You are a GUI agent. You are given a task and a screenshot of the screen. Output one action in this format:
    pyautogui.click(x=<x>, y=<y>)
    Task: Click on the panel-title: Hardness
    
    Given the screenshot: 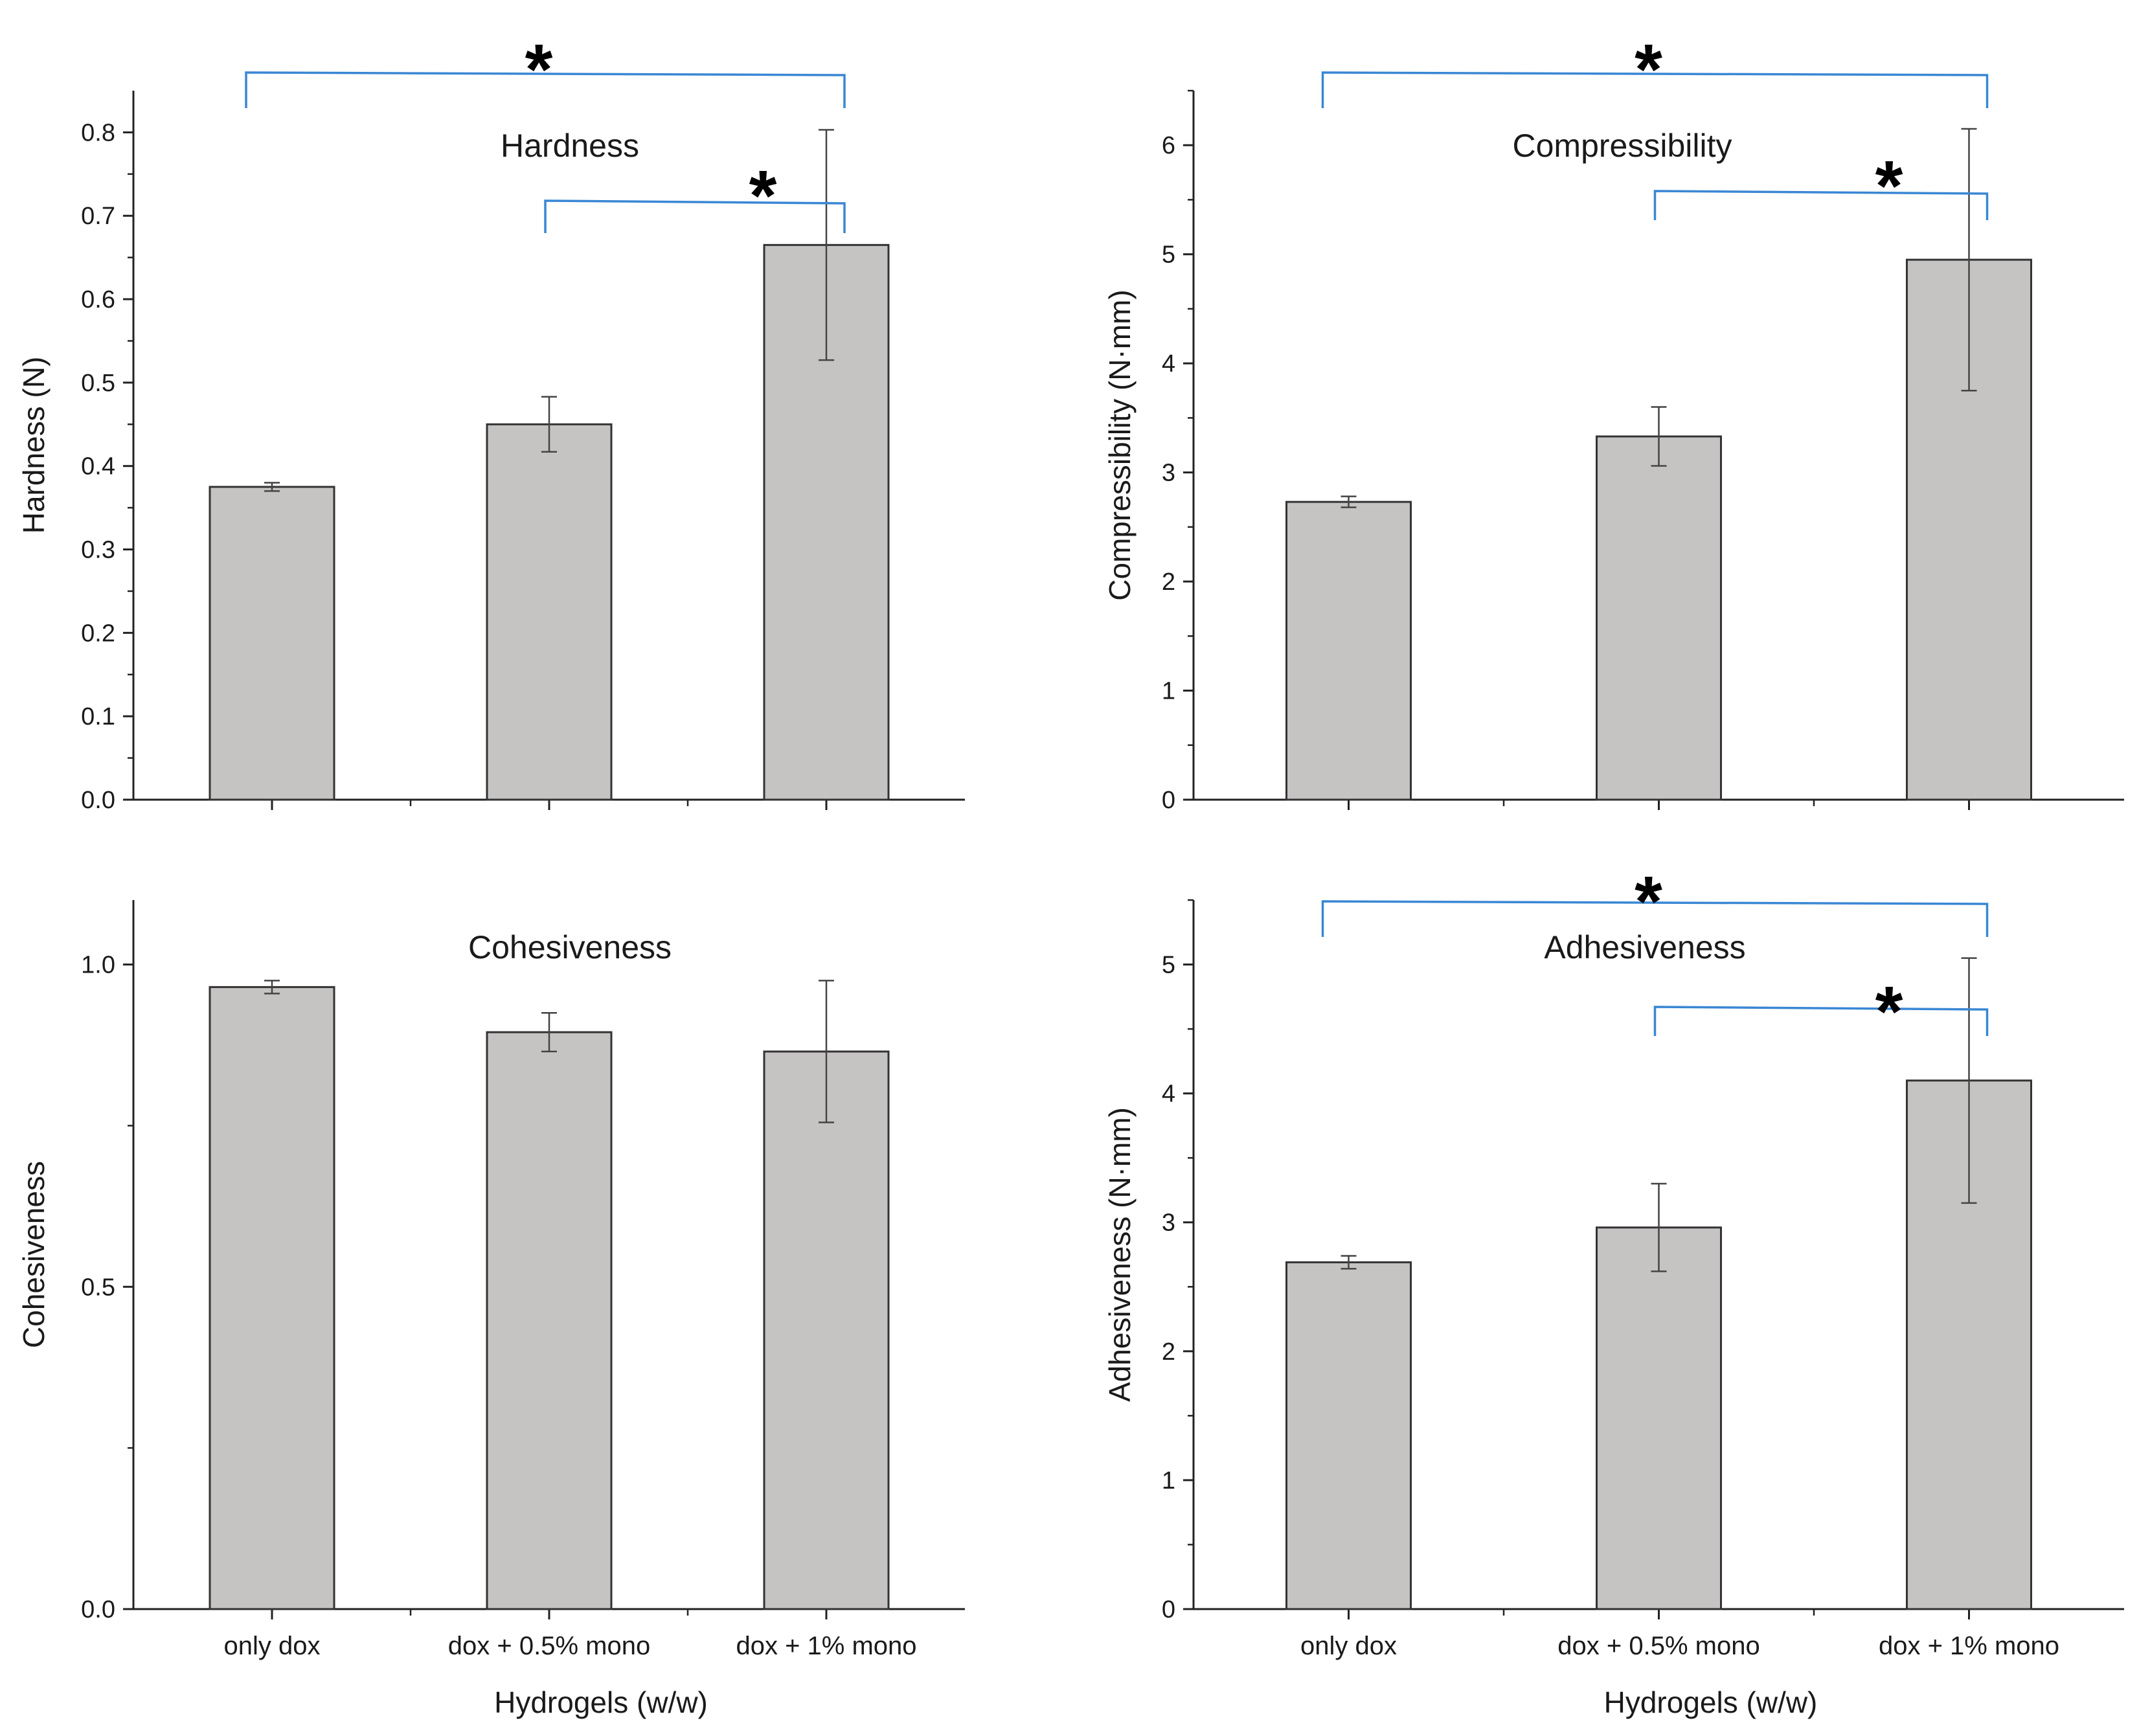 What is the action you would take?
    pyautogui.click(x=570, y=146)
    